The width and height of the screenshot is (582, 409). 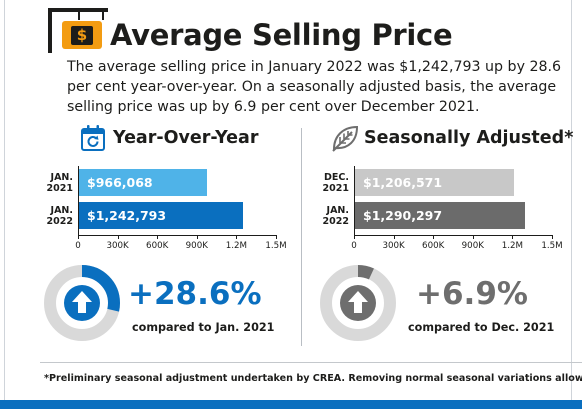 I want to click on yoy-section-title: Year-Over-Year, so click(x=186, y=138).